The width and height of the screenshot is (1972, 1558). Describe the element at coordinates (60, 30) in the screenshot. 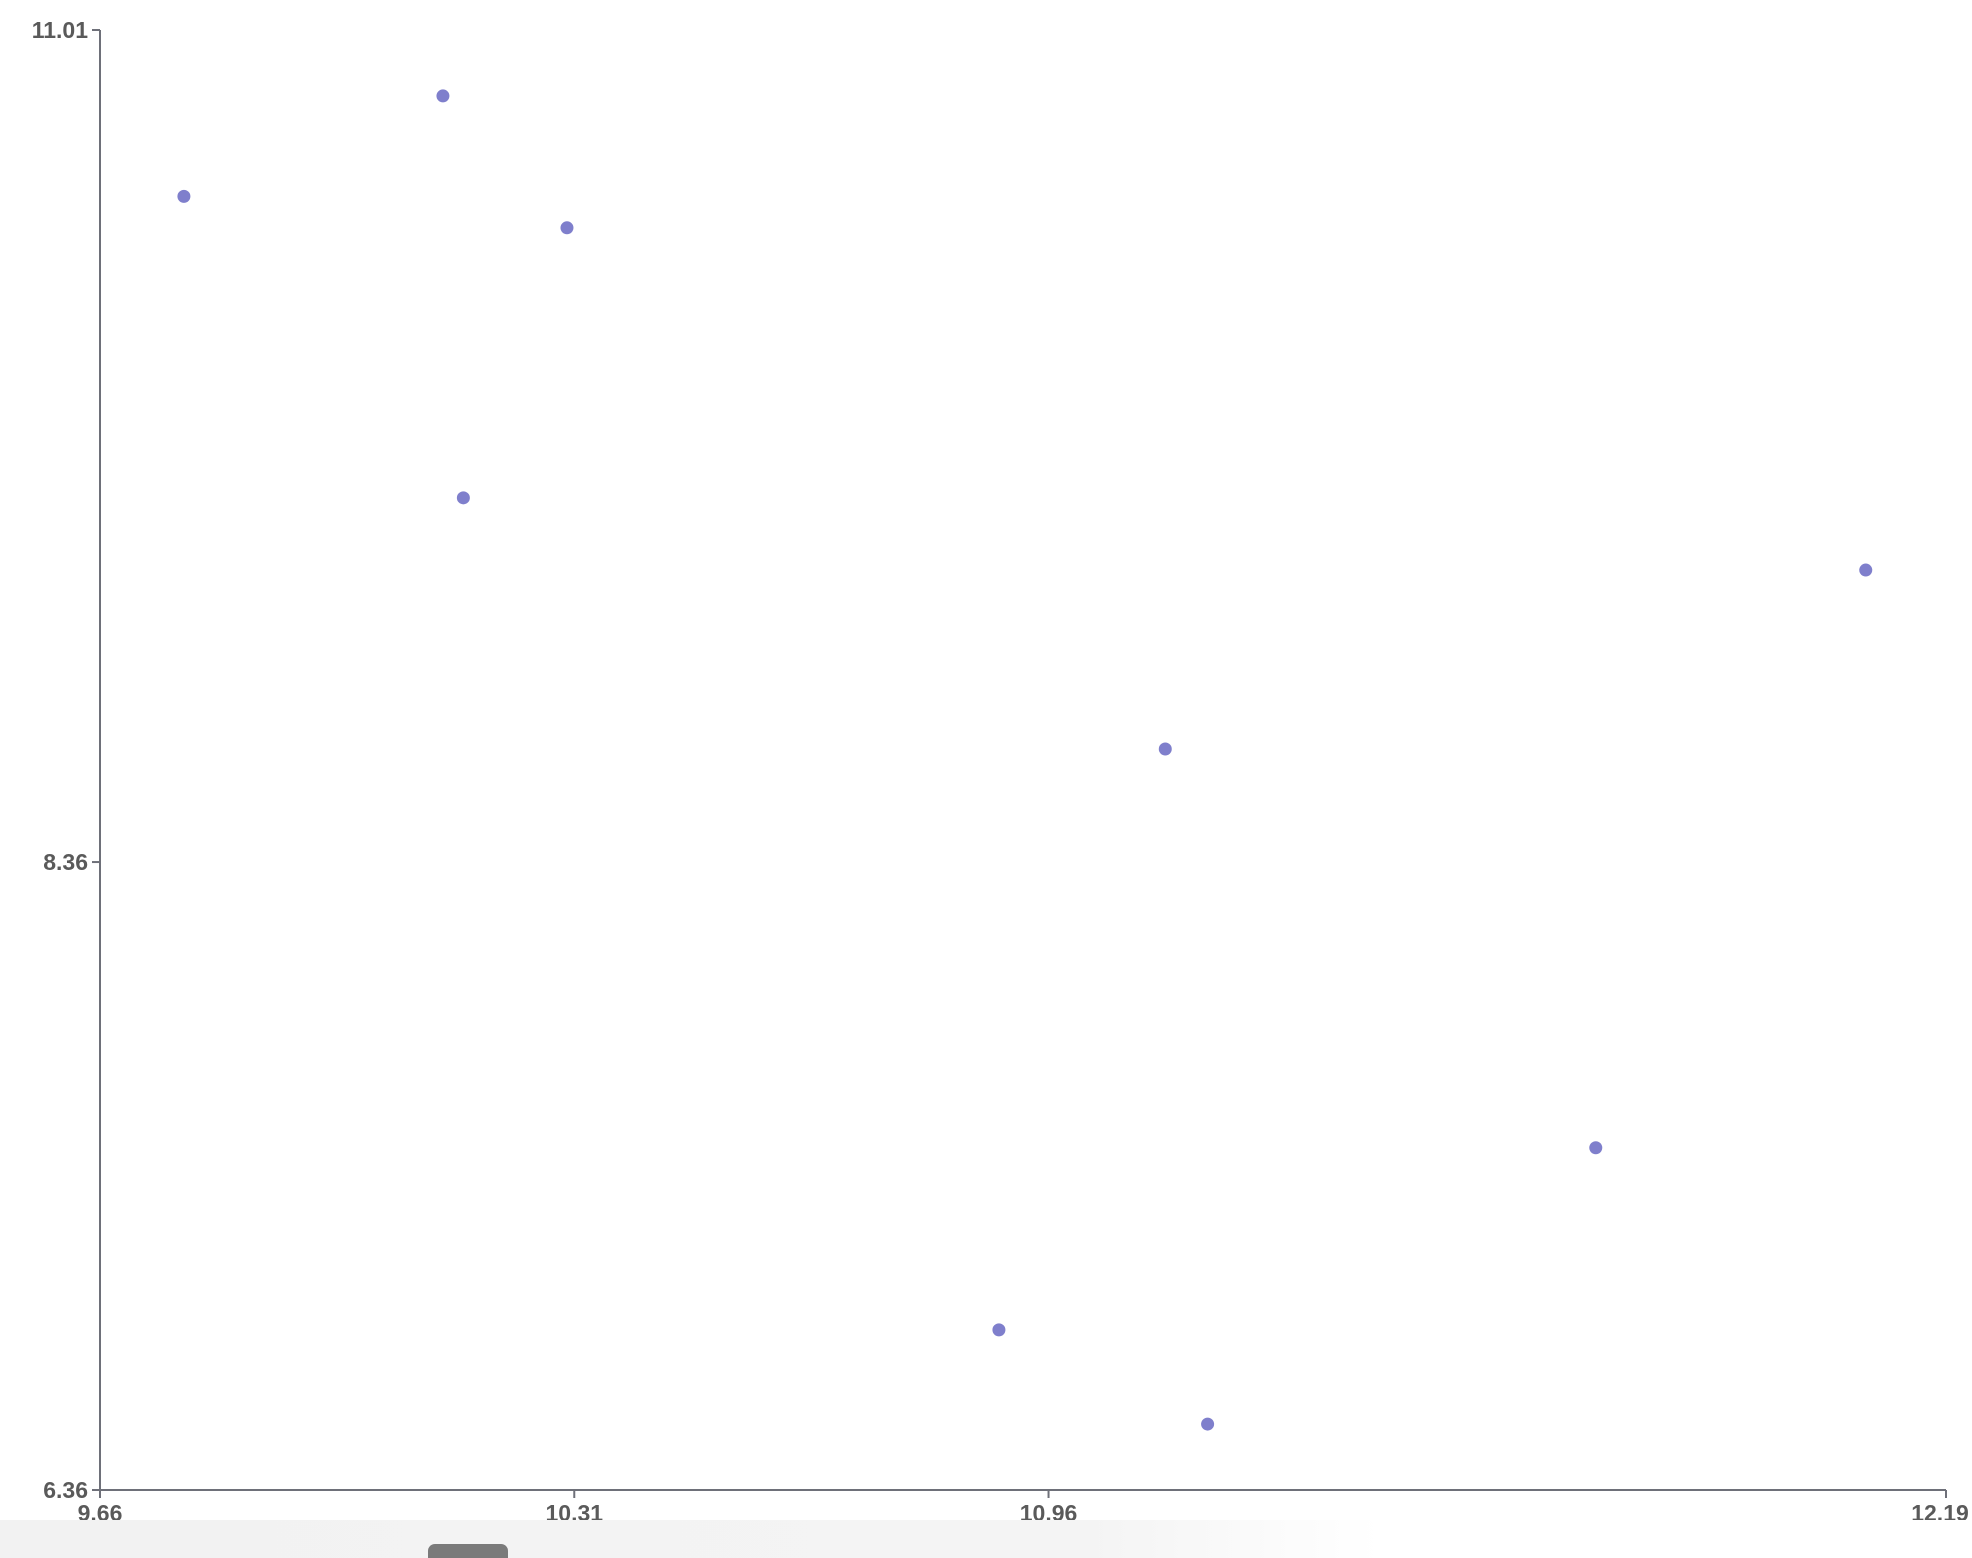

I see `y-tick-label: 11.01` at that location.